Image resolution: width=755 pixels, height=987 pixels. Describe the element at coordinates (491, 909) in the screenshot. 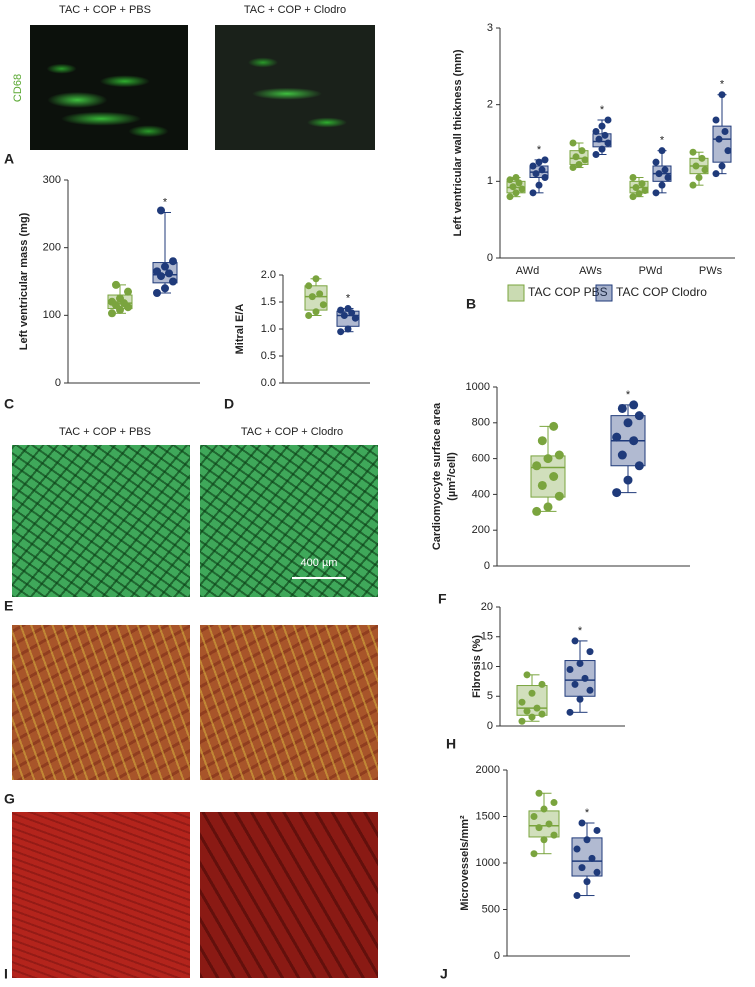

I see `y-tick-label: 500` at that location.